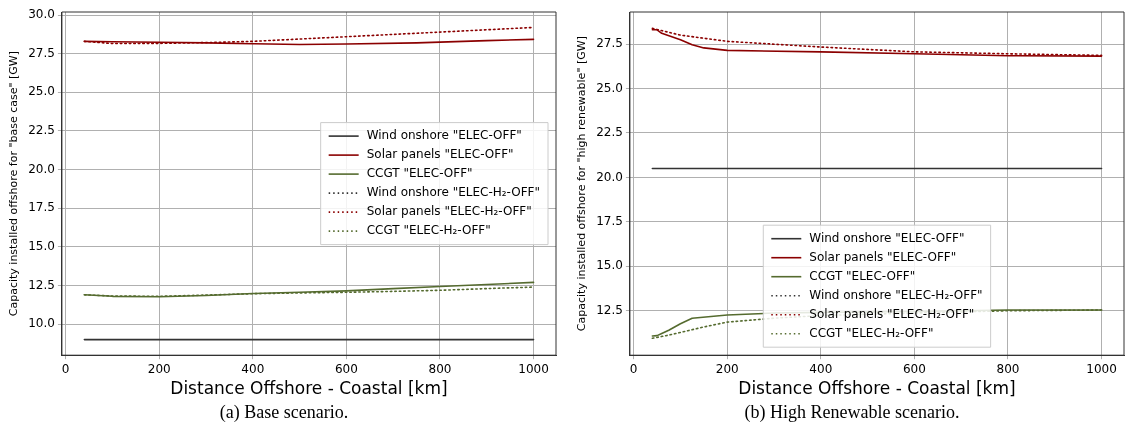 This screenshot has height=447, width=1137. I want to click on y-axis-title: Capacity installed offshore for "base case" [GW], so click(14, 183).